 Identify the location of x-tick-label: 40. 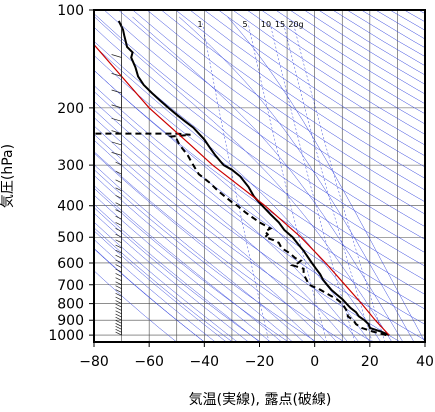
(425, 362).